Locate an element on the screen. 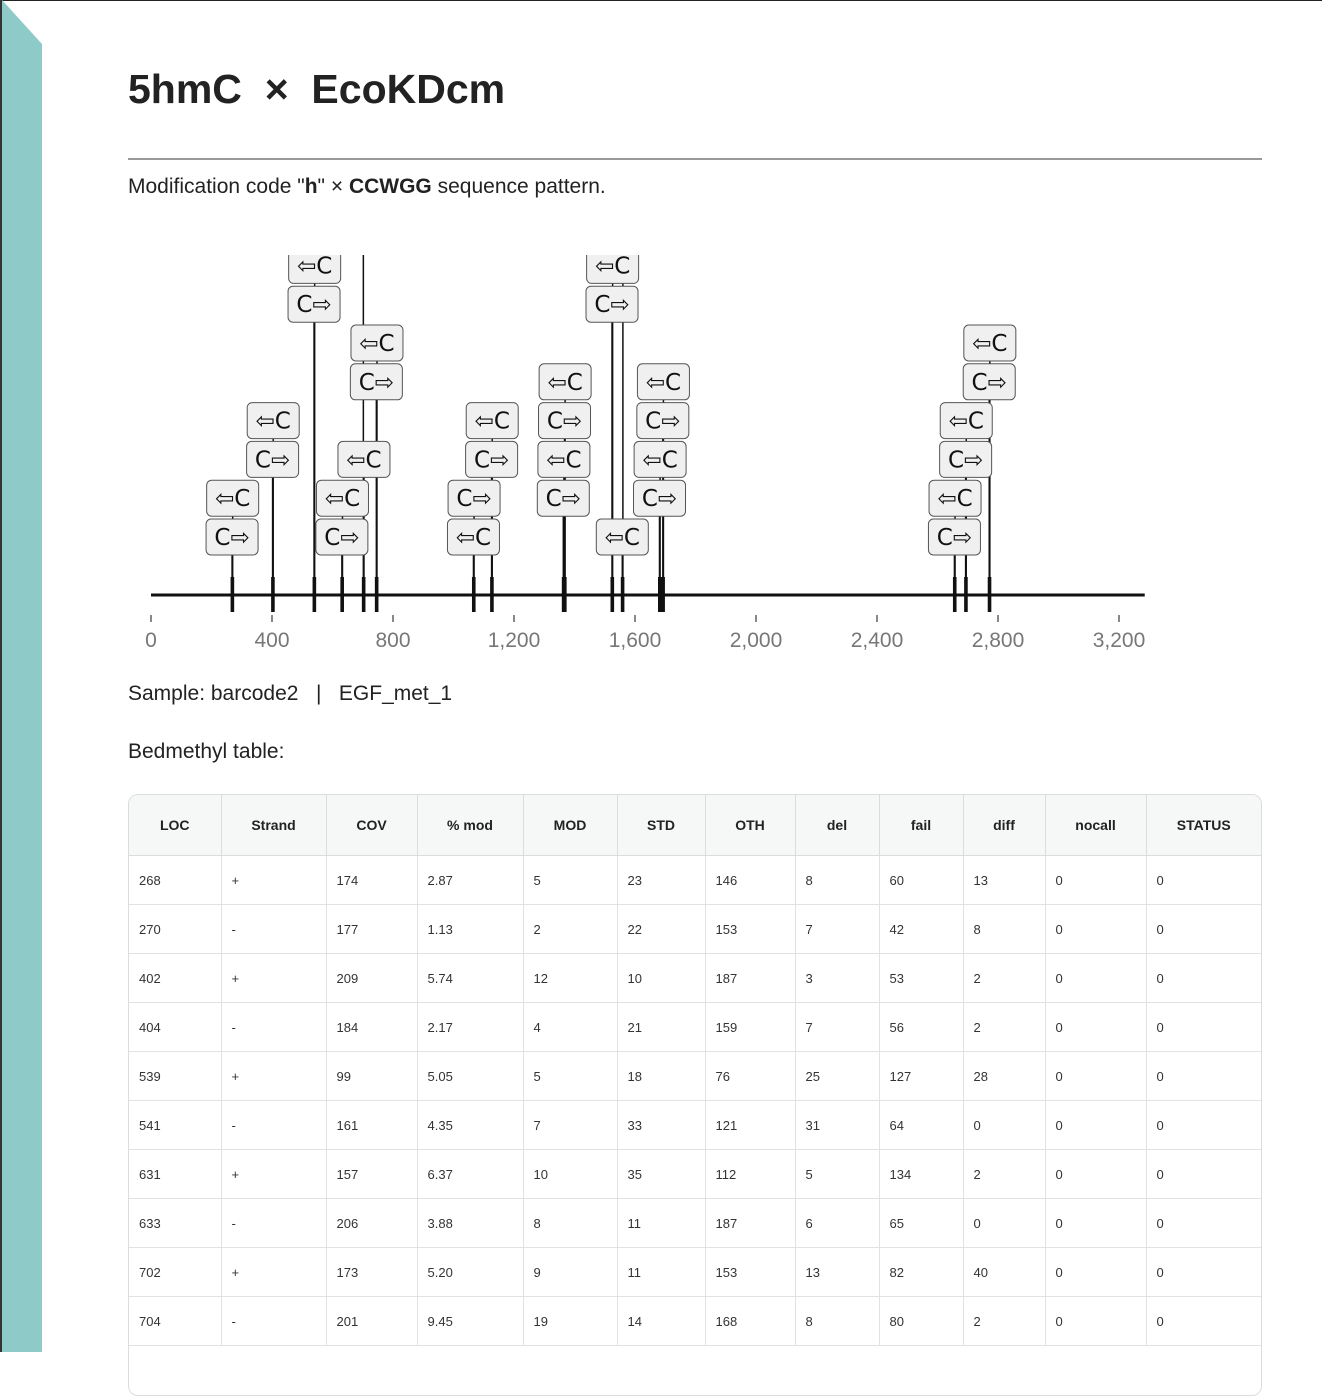  axis-tick-label: 1,200 is located at coordinates (514, 640).